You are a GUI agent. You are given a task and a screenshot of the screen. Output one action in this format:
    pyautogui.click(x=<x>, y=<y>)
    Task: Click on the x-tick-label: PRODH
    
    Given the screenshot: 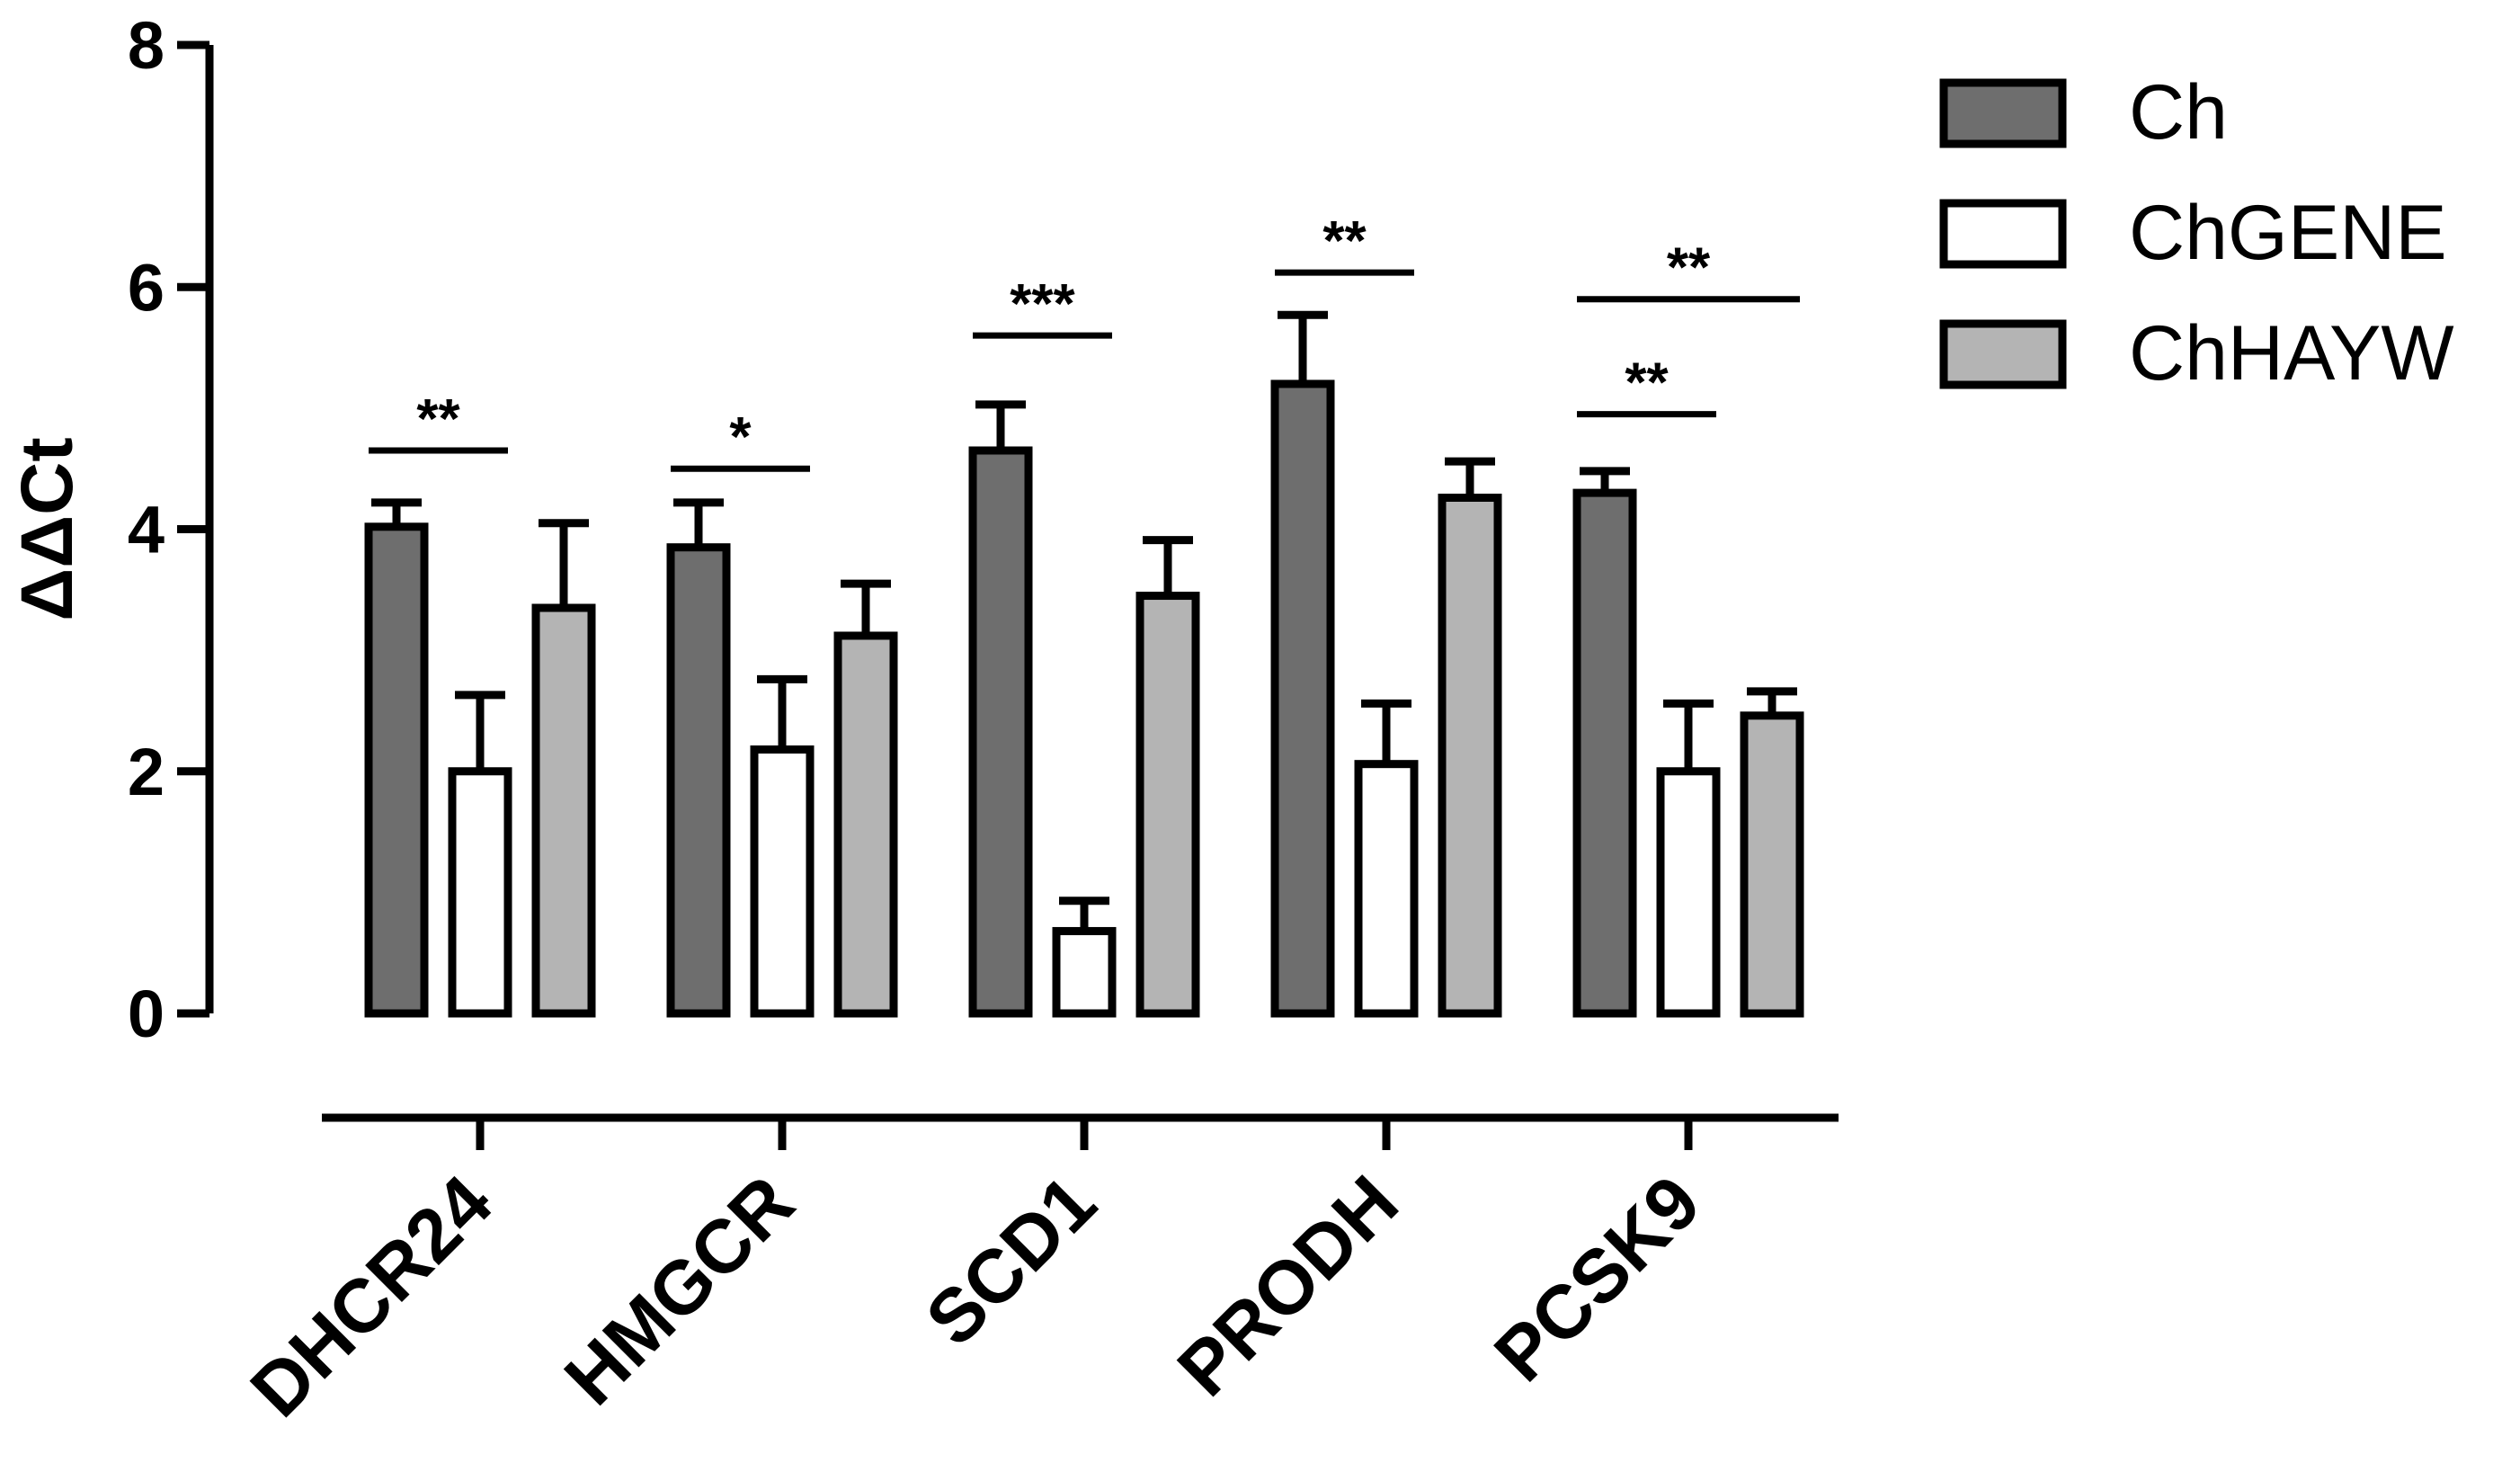 What is the action you would take?
    pyautogui.click(x=1288, y=1285)
    